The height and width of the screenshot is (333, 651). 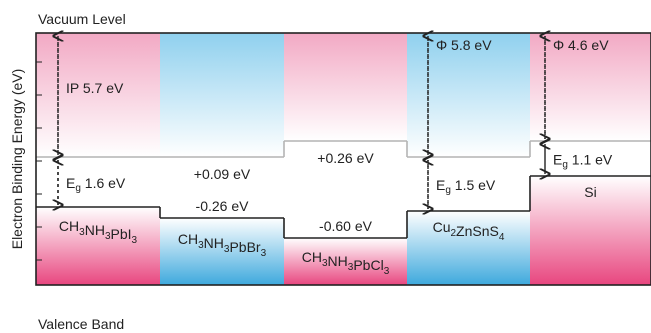 I want to click on y-axis-label: Electron Binding Energy (eV), so click(x=17, y=159).